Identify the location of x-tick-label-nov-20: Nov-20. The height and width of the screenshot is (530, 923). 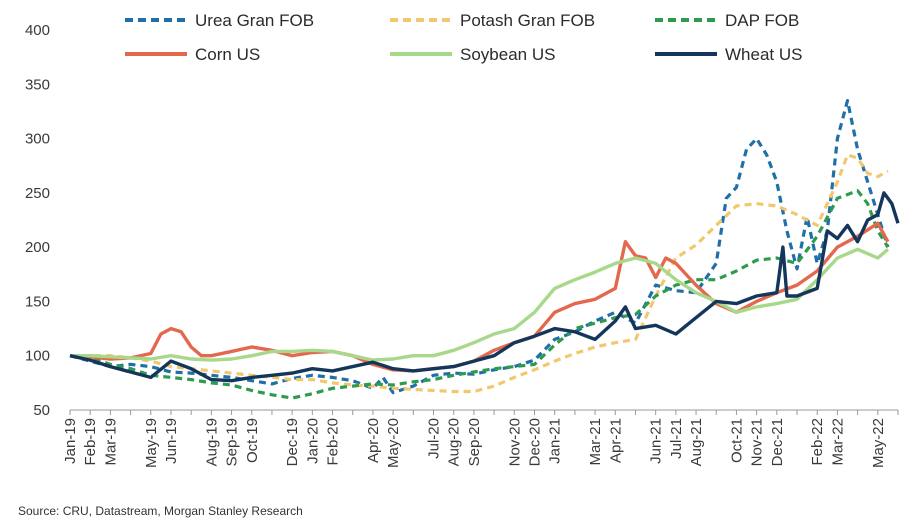
(514, 442).